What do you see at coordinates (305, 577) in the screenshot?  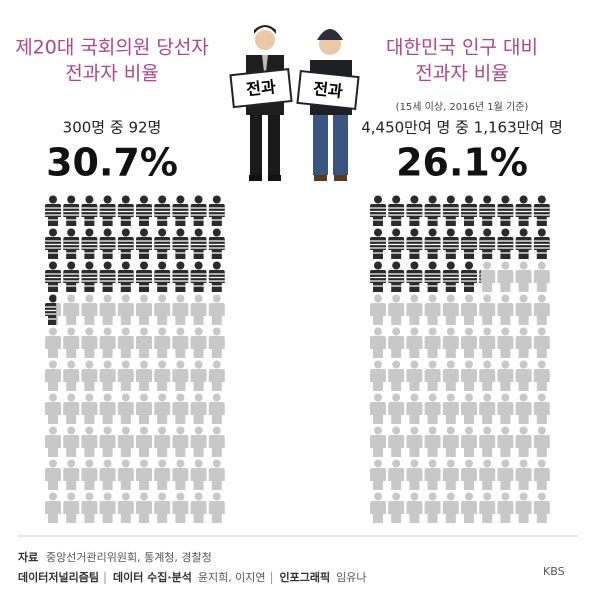 I see `credit-label: 인포그래픽` at bounding box center [305, 577].